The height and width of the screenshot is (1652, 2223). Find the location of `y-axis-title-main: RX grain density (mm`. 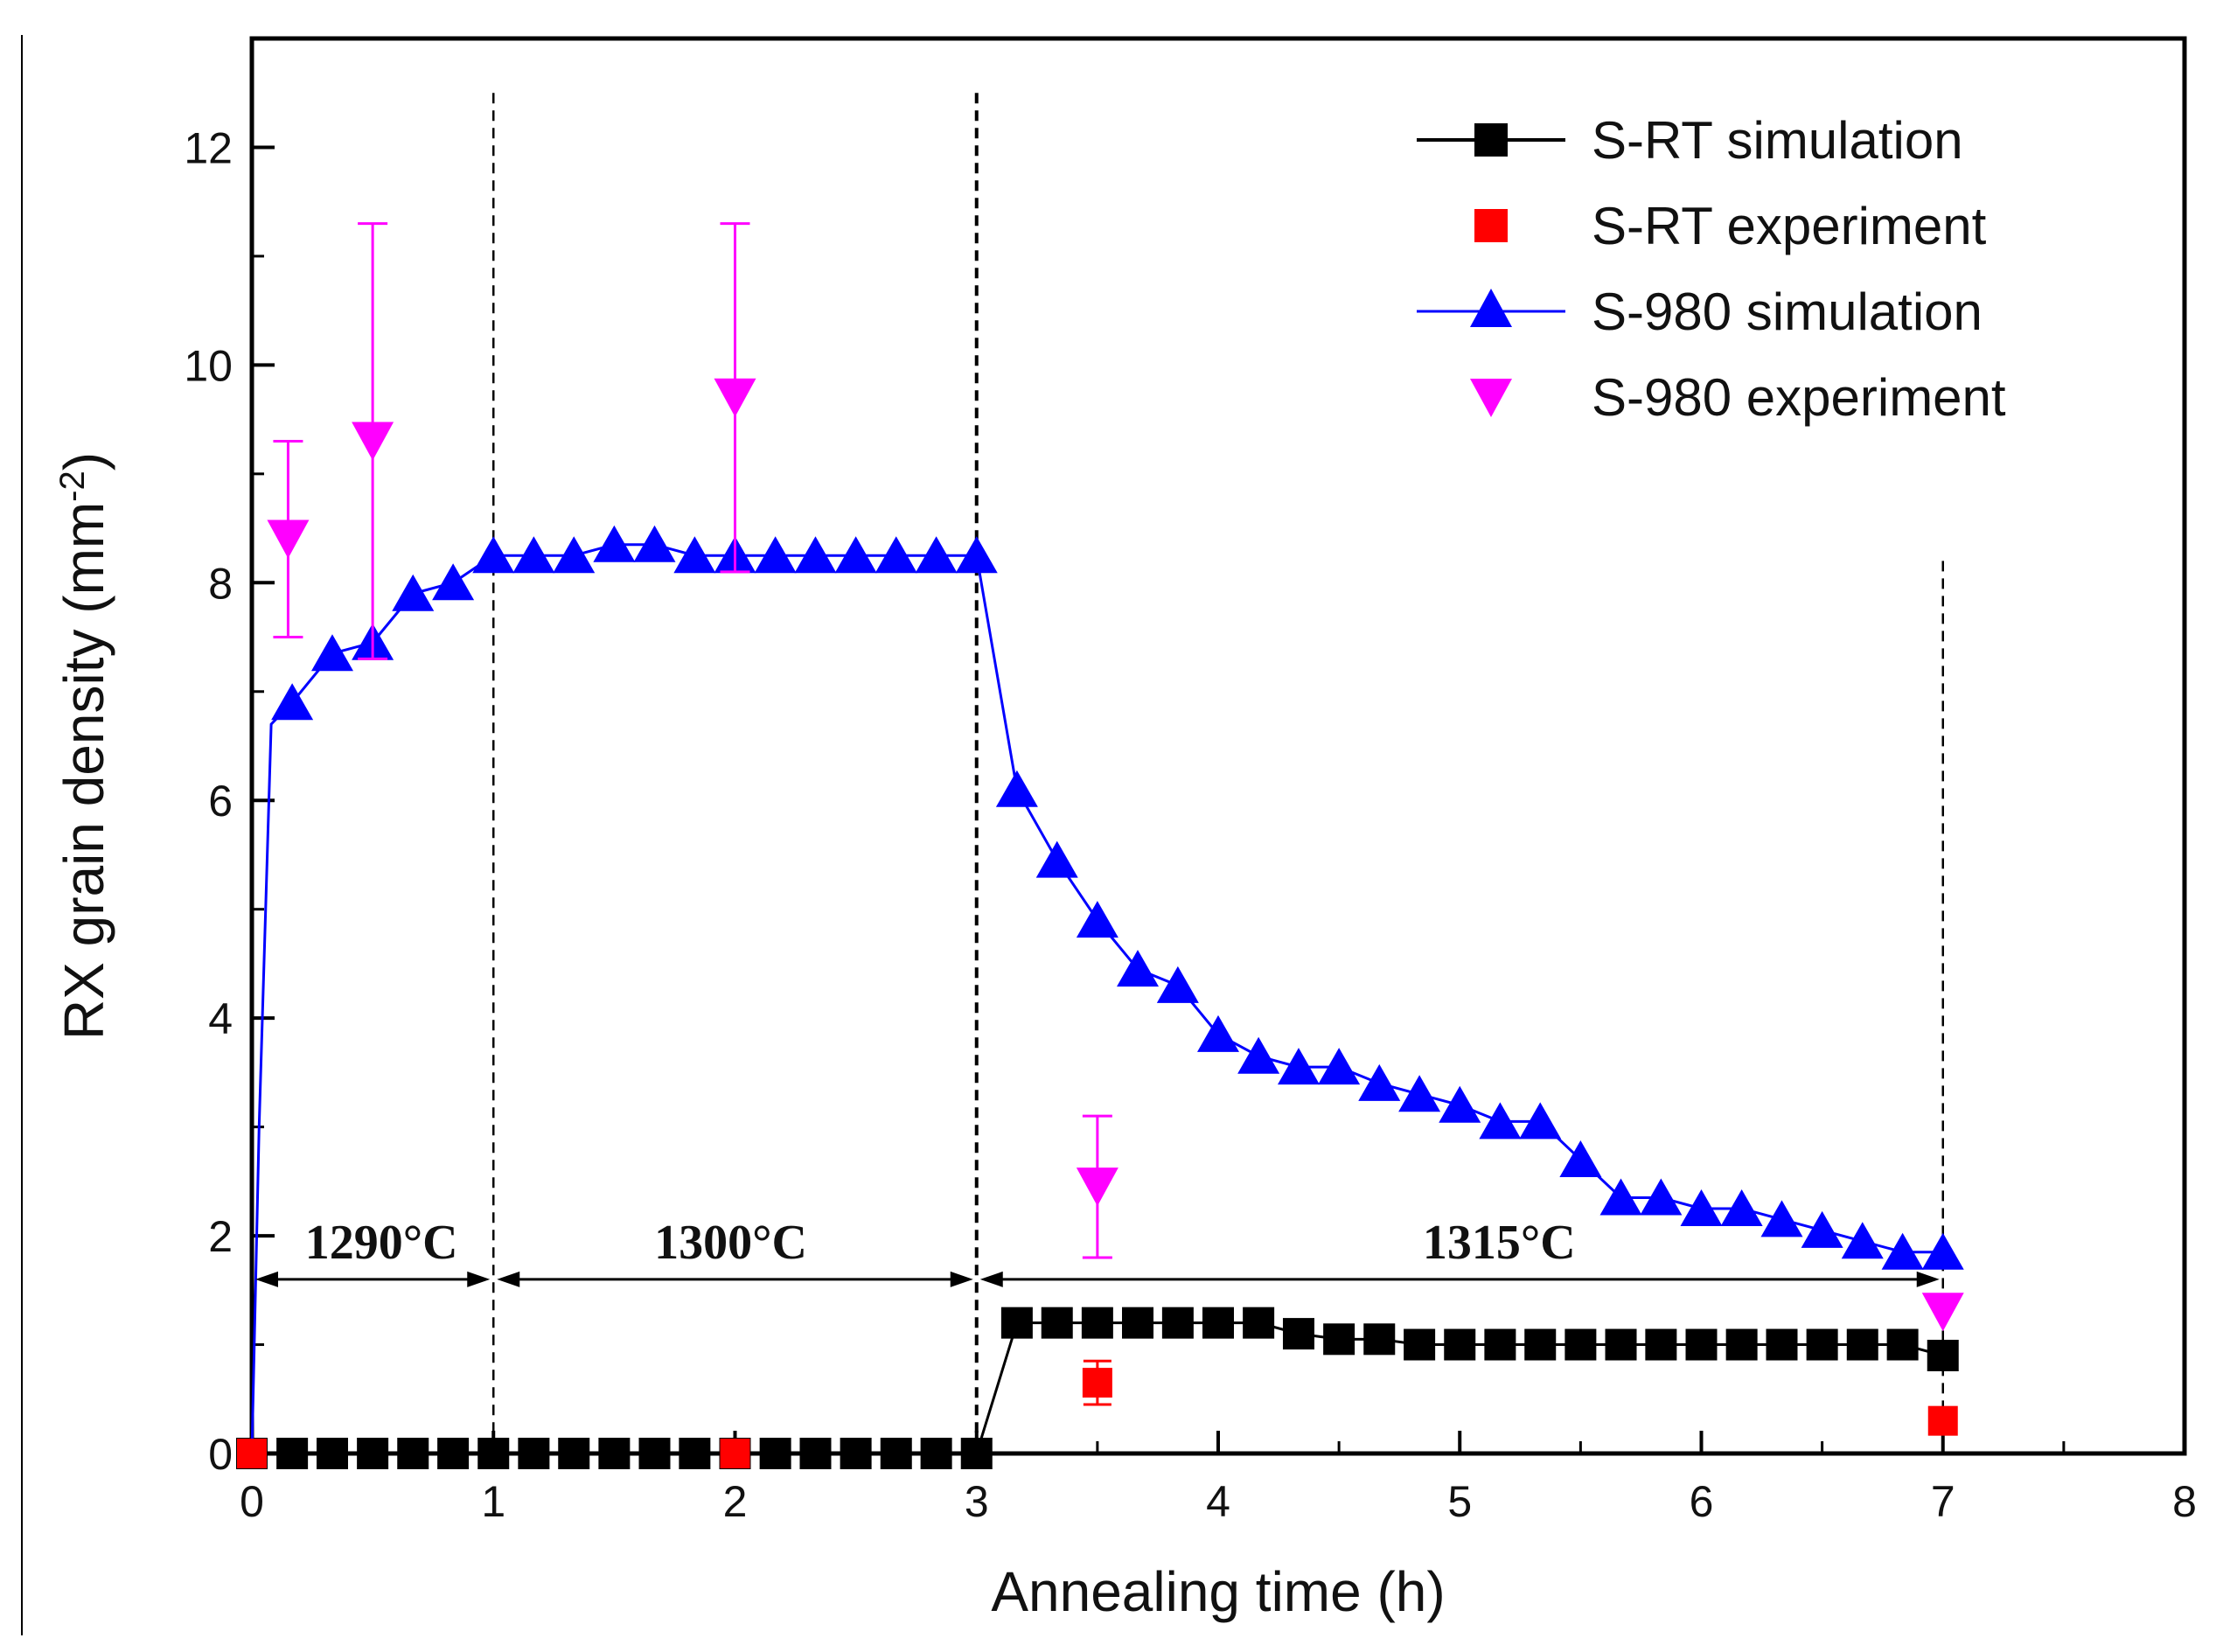

y-axis-title-main: RX grain density (mm is located at coordinates (83, 771).